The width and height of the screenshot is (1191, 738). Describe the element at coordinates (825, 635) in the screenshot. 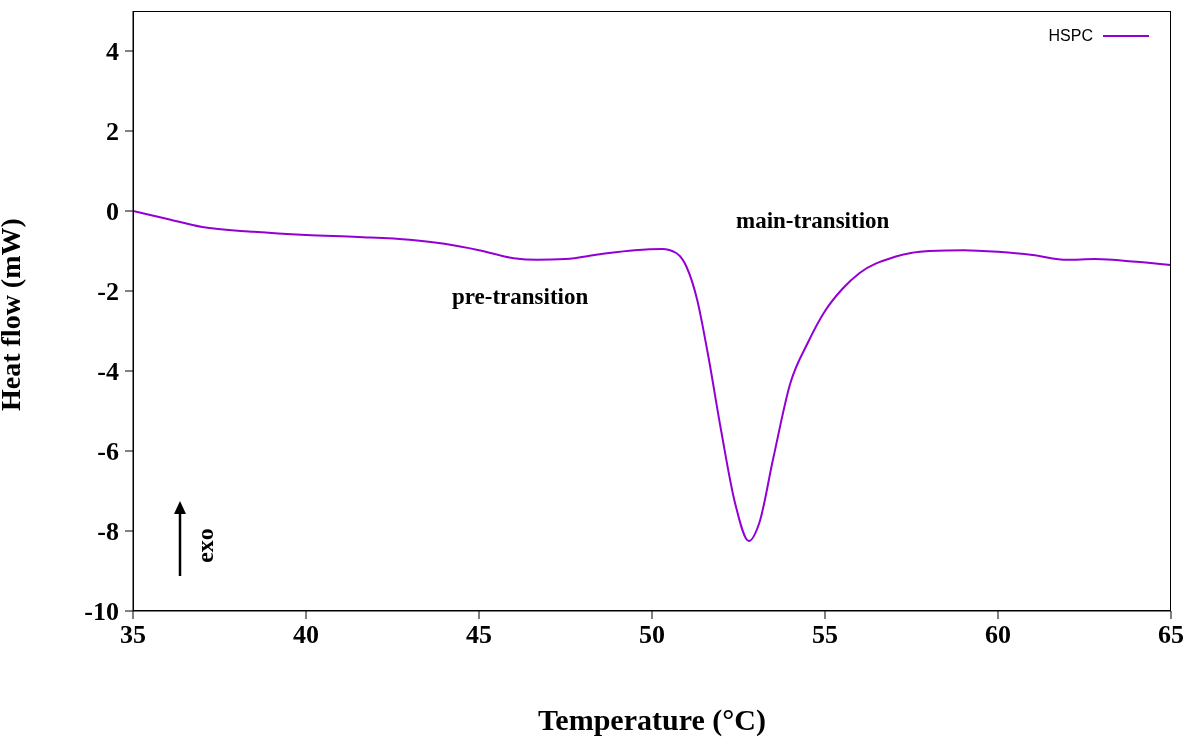

I see `x-tick-label: 55` at that location.